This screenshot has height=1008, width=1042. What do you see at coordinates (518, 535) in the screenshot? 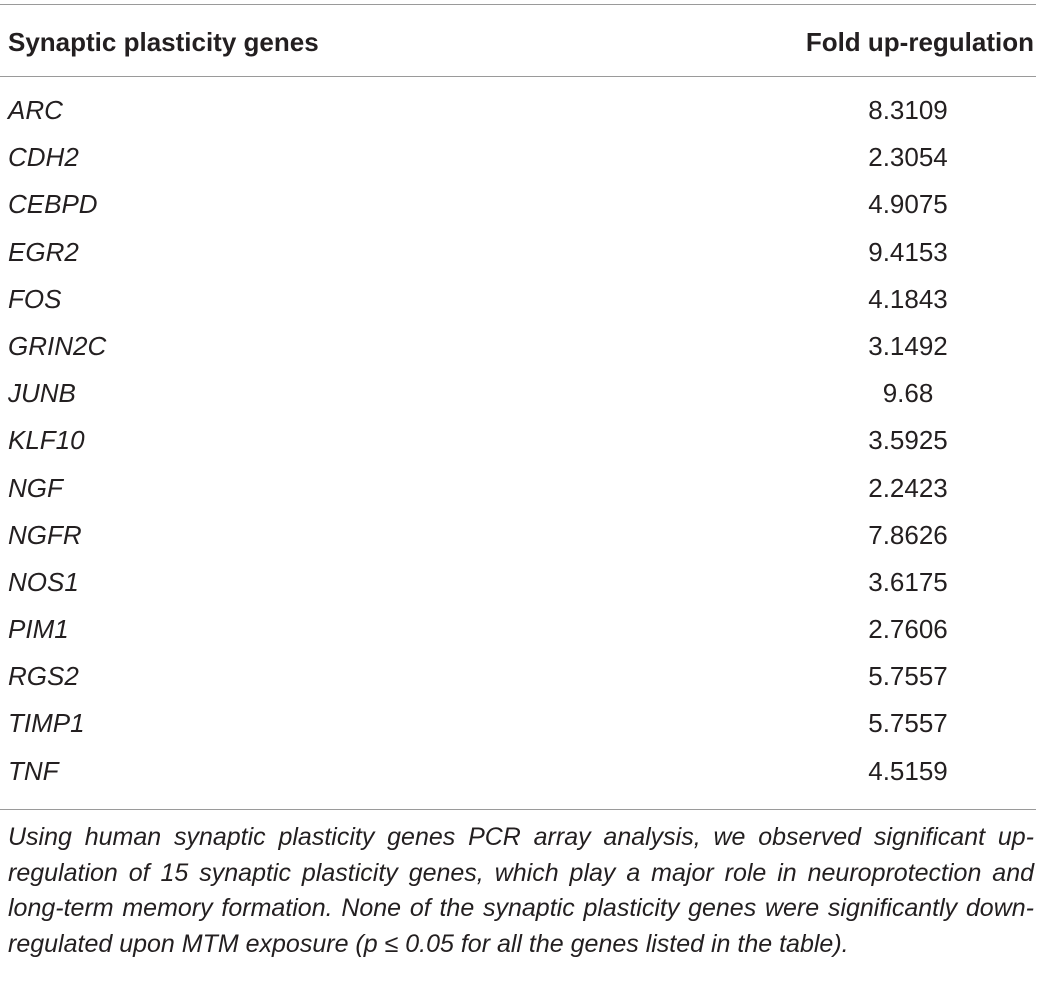
I see `table-row: NGFR 7.8626` at bounding box center [518, 535].